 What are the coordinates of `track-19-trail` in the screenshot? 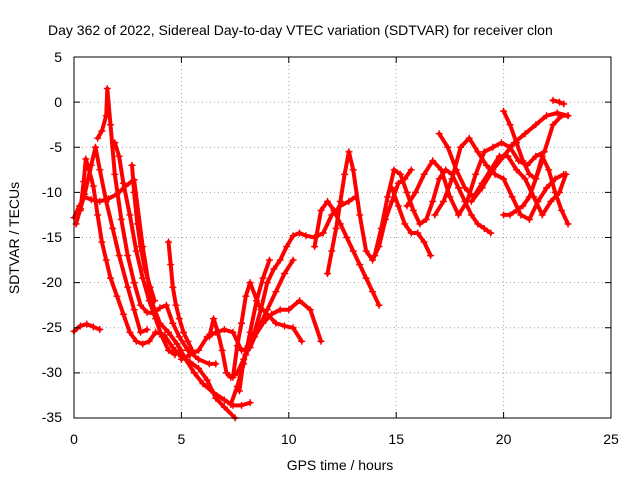 It's located at (499, 179).